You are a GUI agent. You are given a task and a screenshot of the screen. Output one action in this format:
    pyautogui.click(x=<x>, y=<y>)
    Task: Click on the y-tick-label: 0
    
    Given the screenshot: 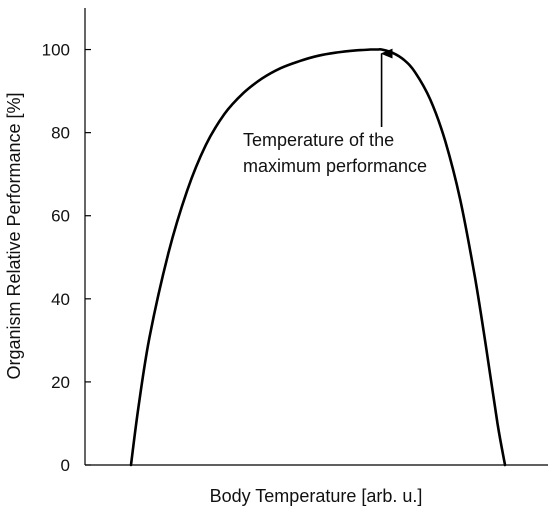 What is the action you would take?
    pyautogui.click(x=65, y=465)
    